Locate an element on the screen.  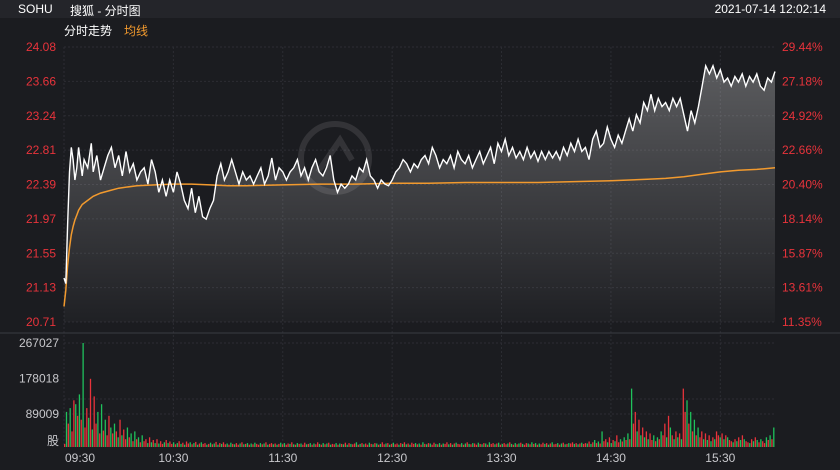
volume-axis: 89009 178018 267027 股 is located at coordinates (39, 392).